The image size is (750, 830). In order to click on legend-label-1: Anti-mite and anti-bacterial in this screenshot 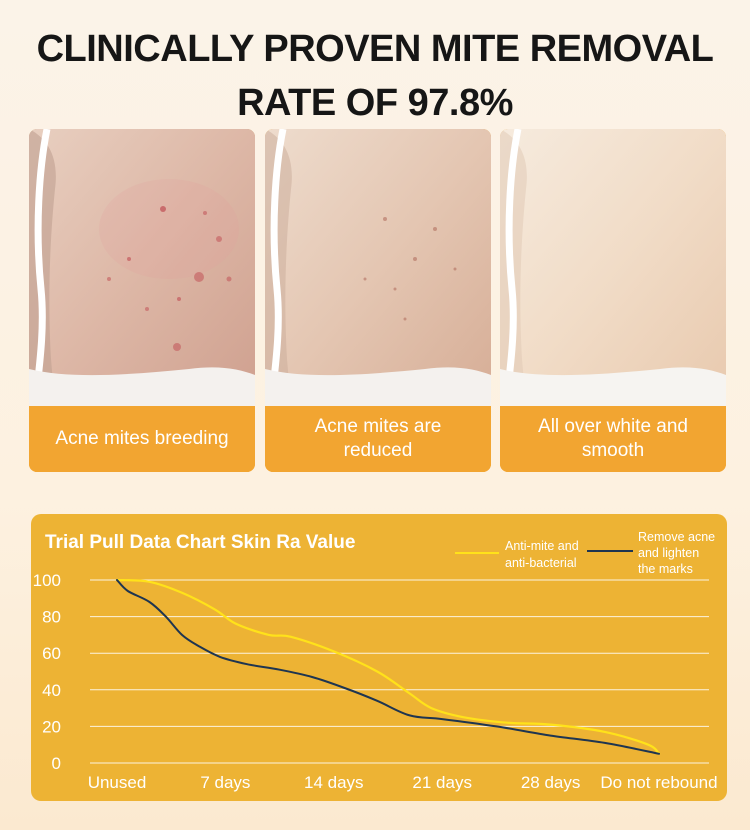, I will do `click(542, 554)`.